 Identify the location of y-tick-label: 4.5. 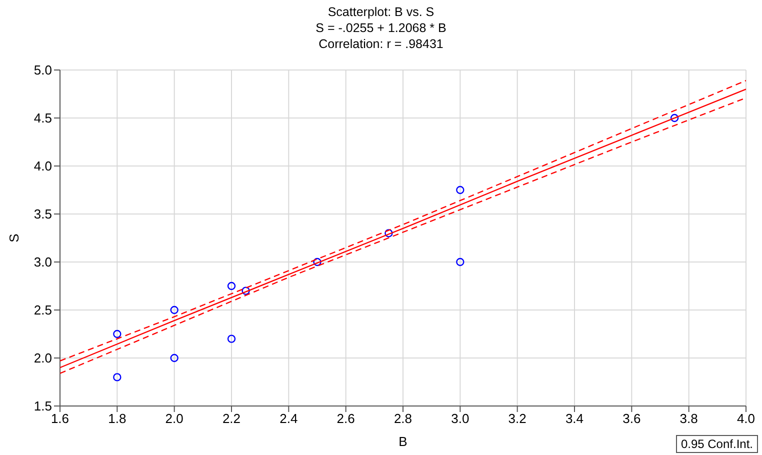
(43, 118).